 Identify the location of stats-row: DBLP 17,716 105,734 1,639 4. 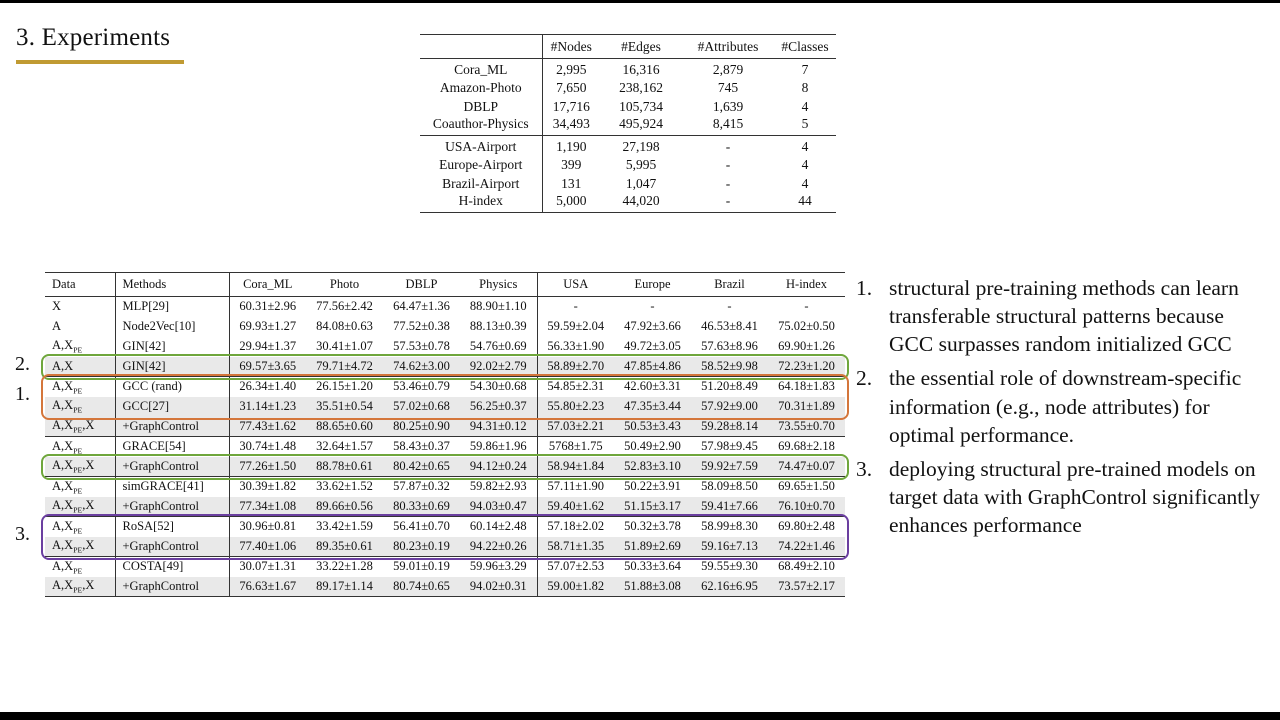
(628, 106).